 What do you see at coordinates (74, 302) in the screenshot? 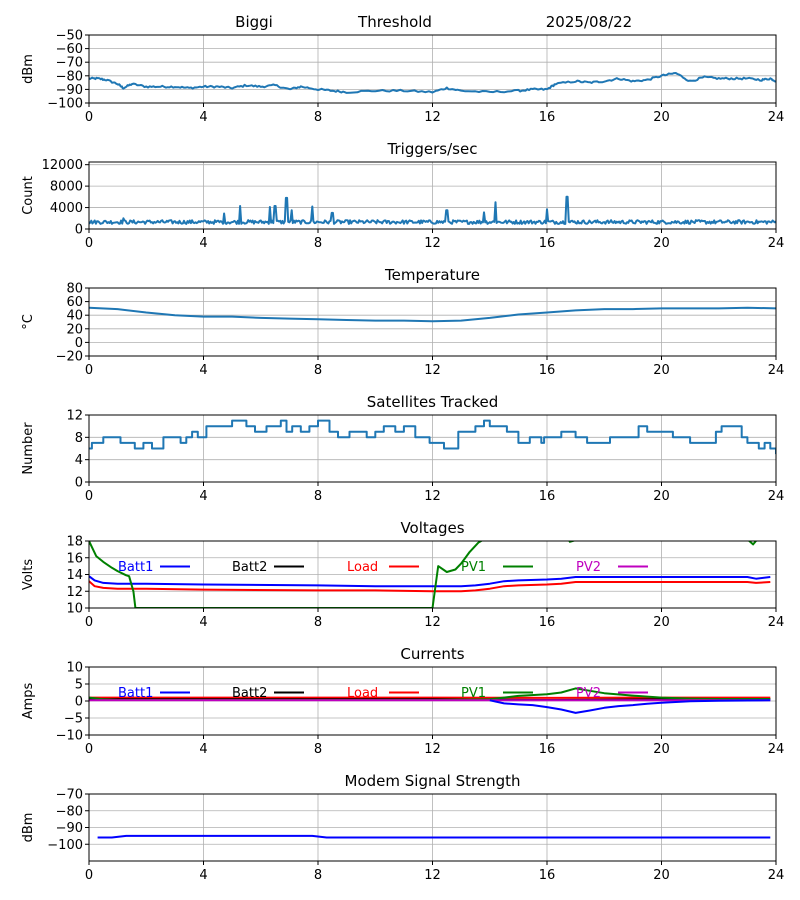
I see `y-tick-label: 60` at bounding box center [74, 302].